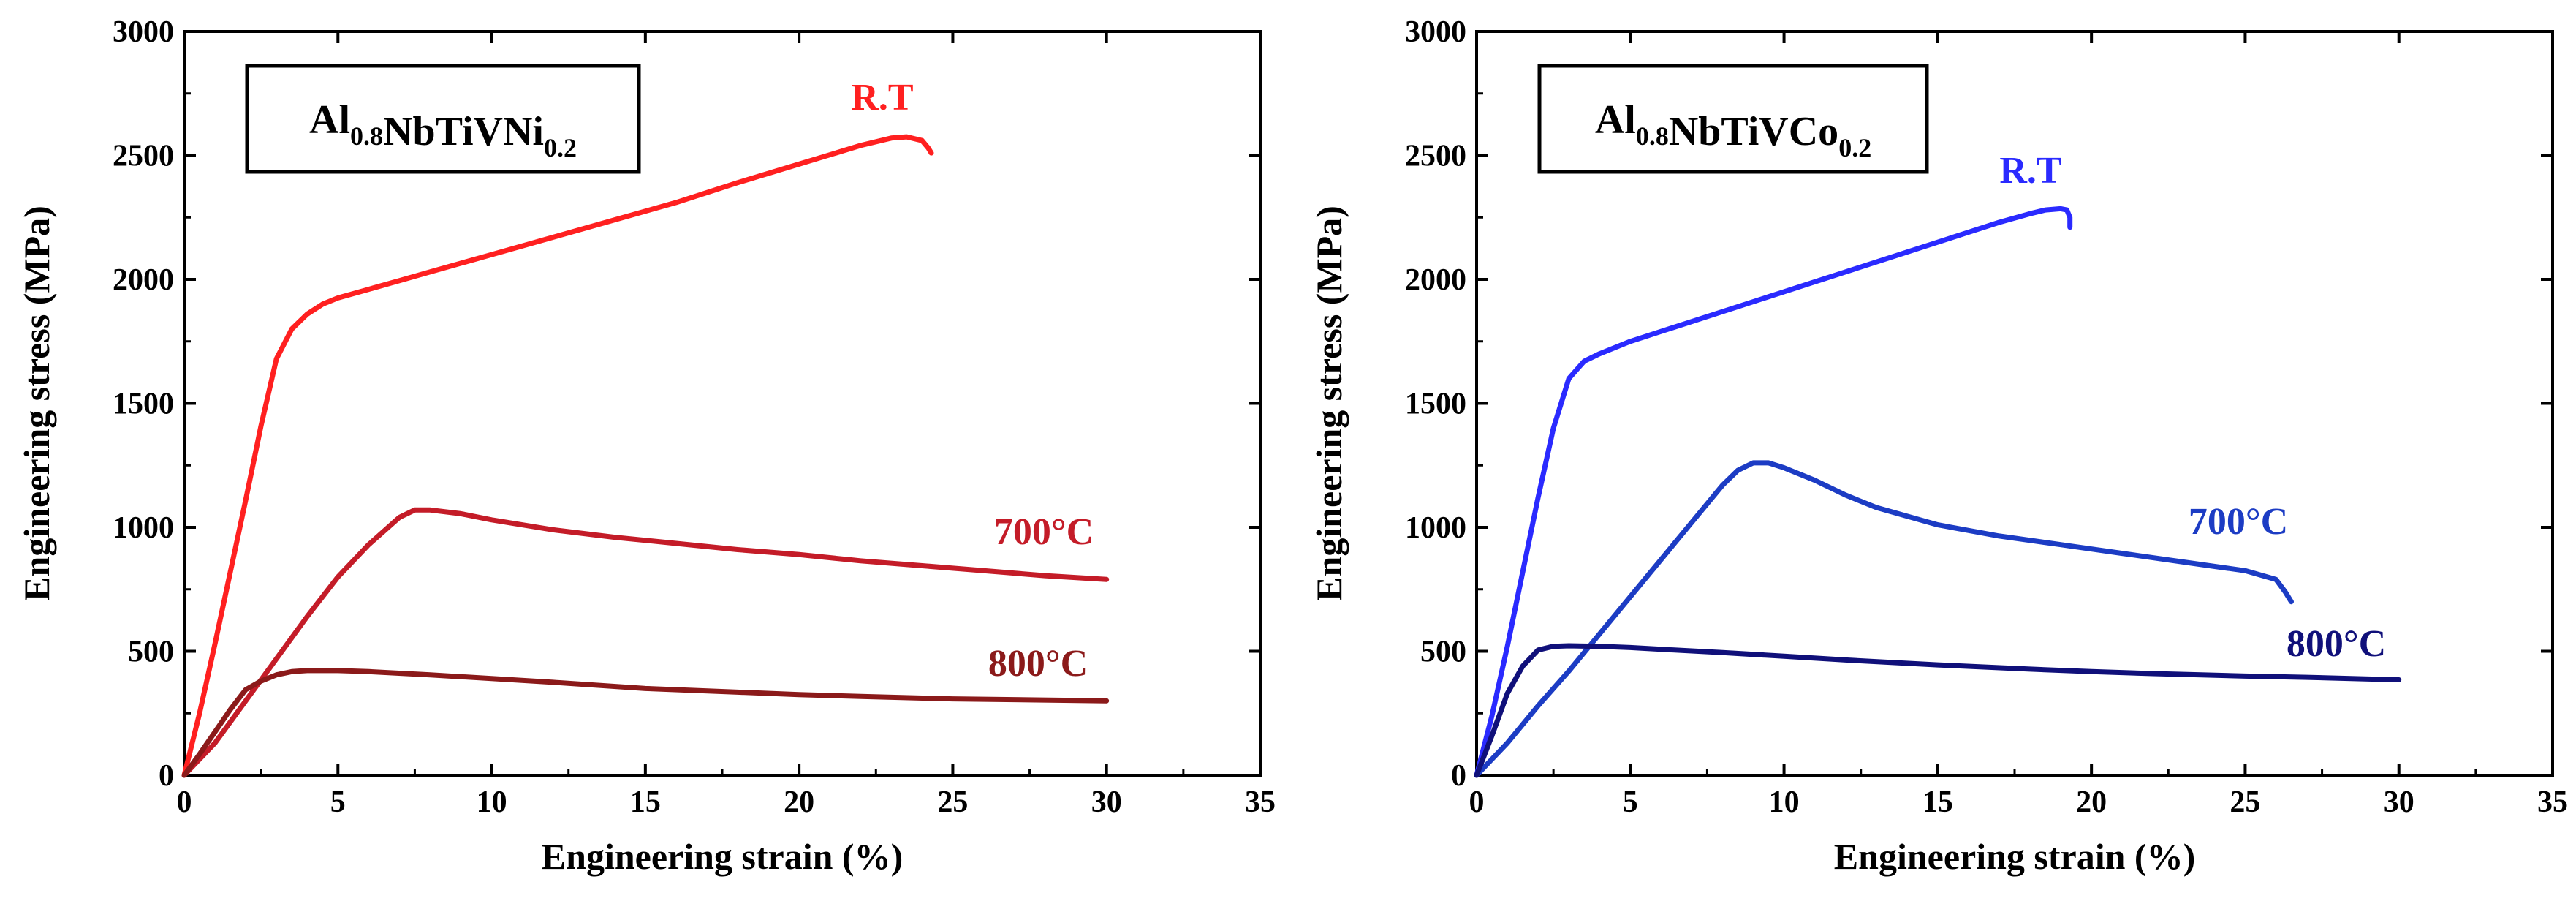 This screenshot has height=912, width=2576. I want to click on alloy-label: Al0.8NbTiVNi0.2, so click(443, 129).